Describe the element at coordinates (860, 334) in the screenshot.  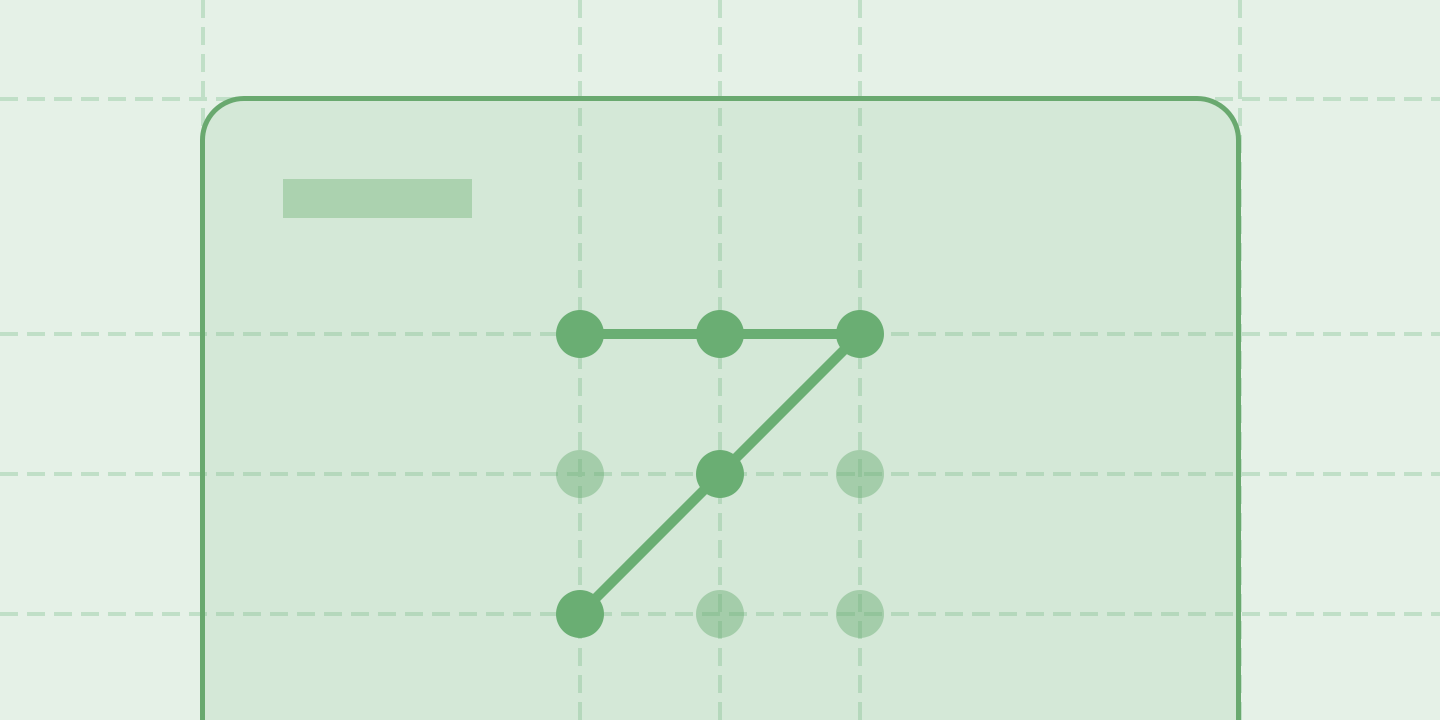
I see `pattern-dot-r1-c3` at that location.